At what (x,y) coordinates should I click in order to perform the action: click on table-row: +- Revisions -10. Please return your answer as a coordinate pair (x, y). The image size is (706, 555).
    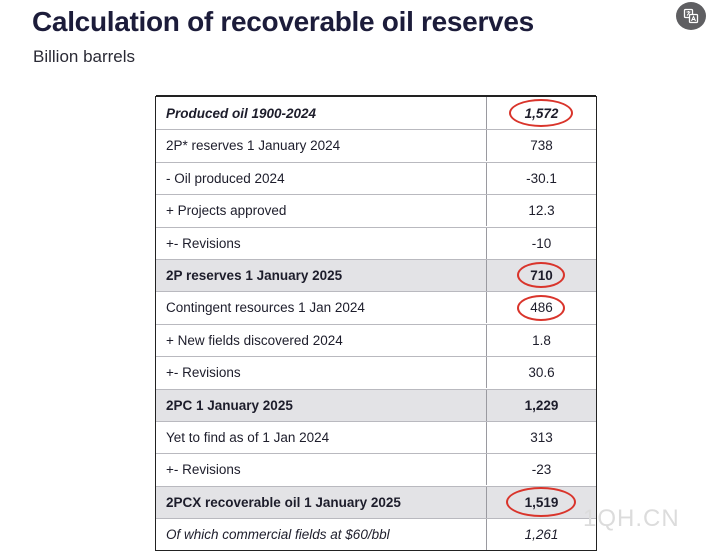
    Looking at the image, I should click on (376, 242).